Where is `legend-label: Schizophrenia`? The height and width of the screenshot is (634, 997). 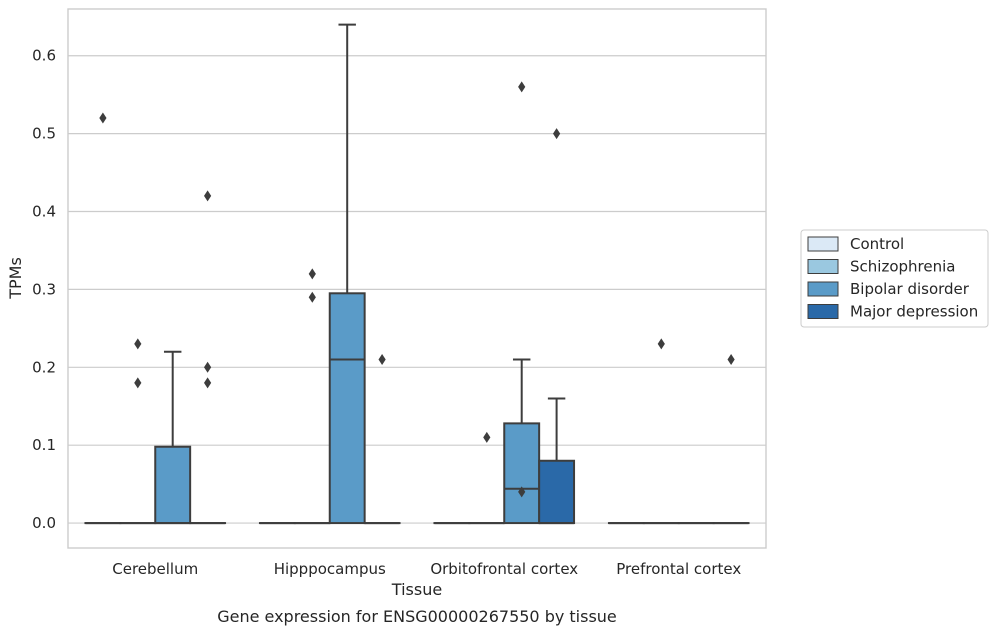
legend-label: Schizophrenia is located at coordinates (902, 267).